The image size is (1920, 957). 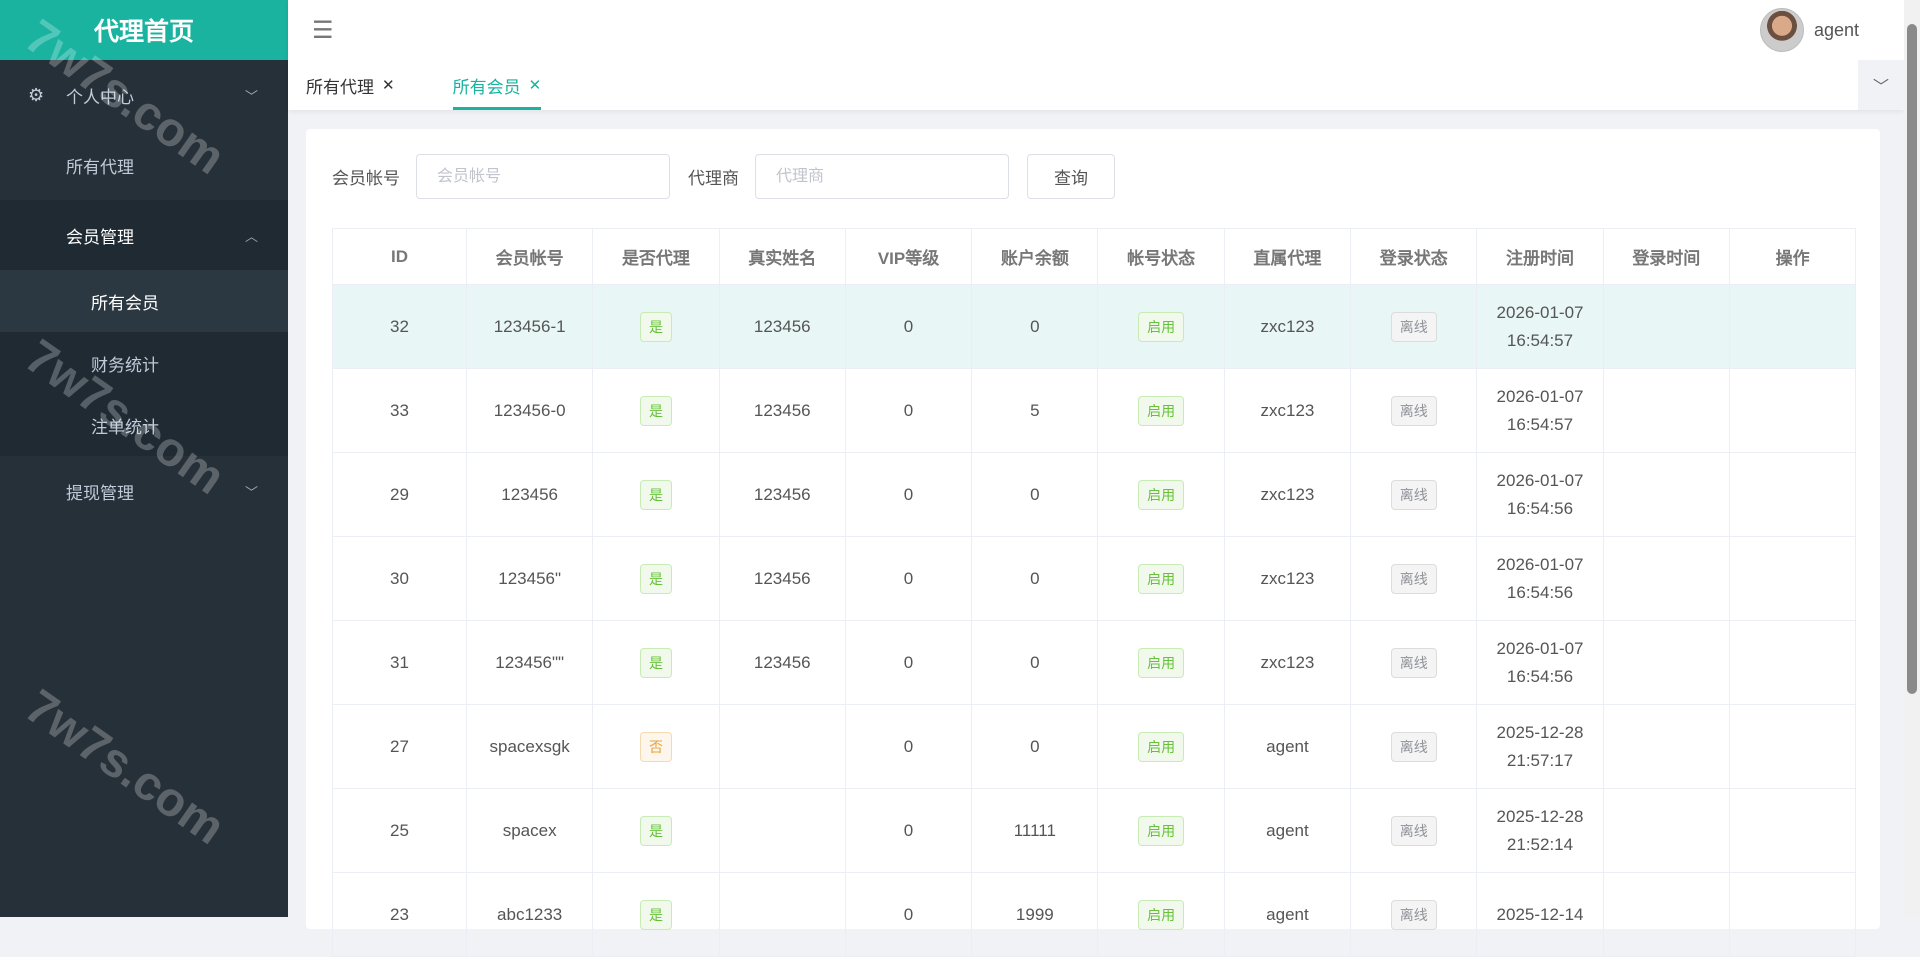 What do you see at coordinates (530, 494) in the screenshot?
I see `account: 123456` at bounding box center [530, 494].